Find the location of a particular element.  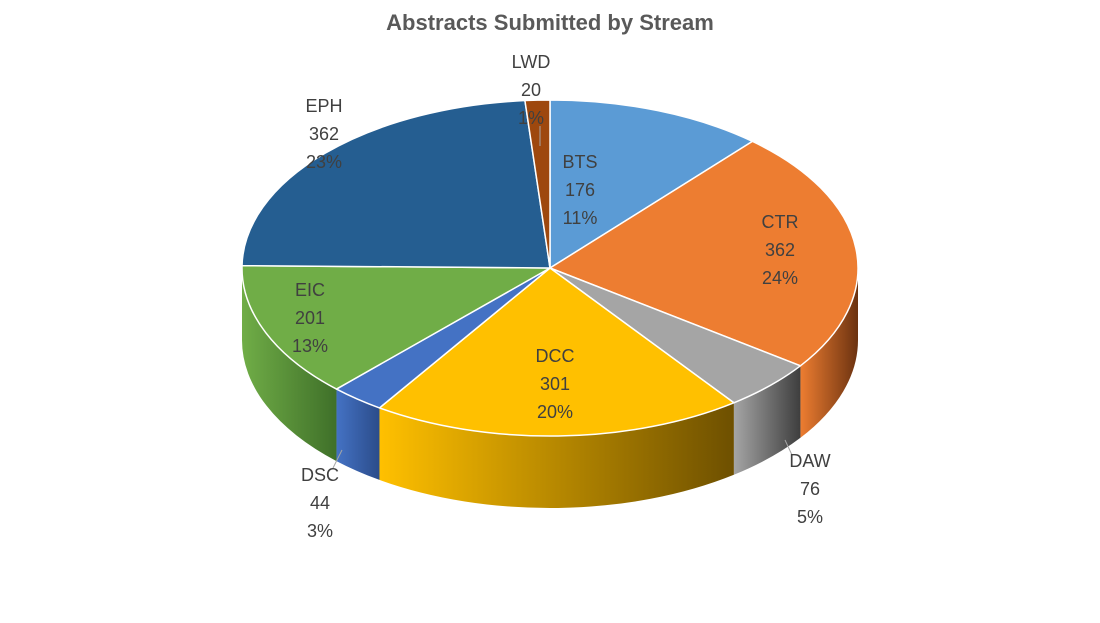

side-dcc is located at coordinates (556, 455).